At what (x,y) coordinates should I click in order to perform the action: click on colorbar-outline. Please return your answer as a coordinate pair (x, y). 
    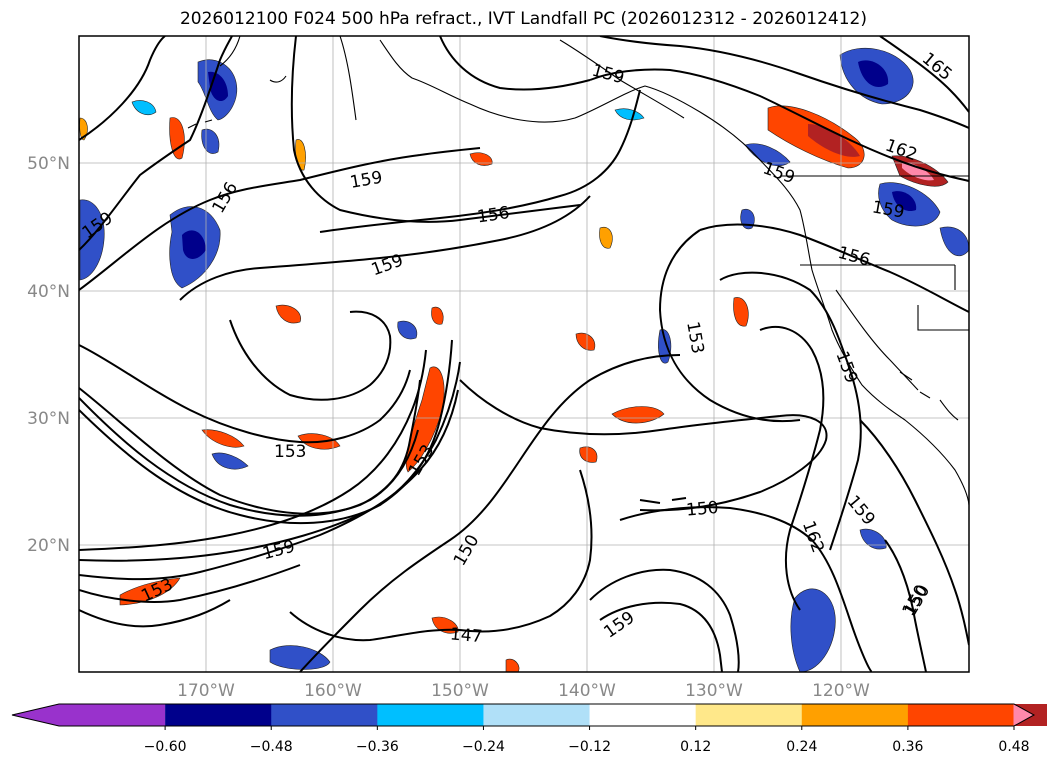
    Looking at the image, I should click on (523, 715).